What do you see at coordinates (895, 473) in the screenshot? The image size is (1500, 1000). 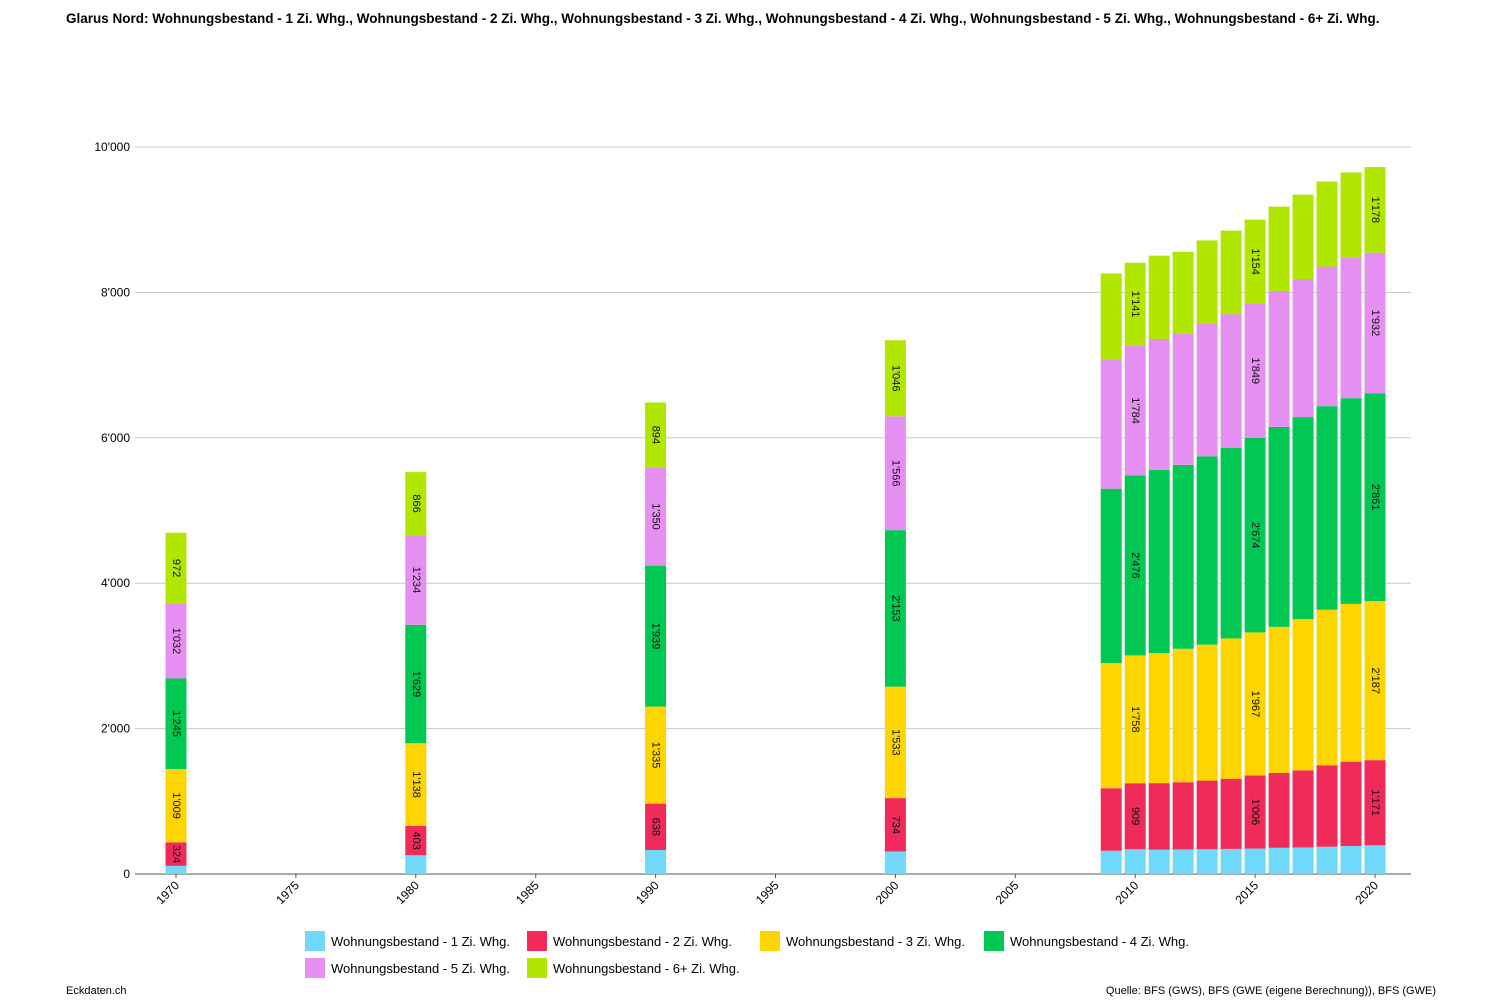 I see `data-label: 1'566` at bounding box center [895, 473].